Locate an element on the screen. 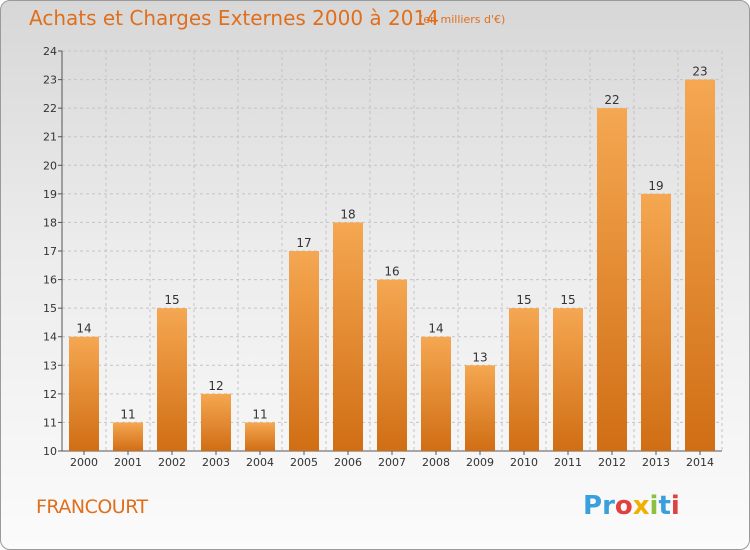 The width and height of the screenshot is (750, 550). y-tick-label: 19 is located at coordinates (50, 194).